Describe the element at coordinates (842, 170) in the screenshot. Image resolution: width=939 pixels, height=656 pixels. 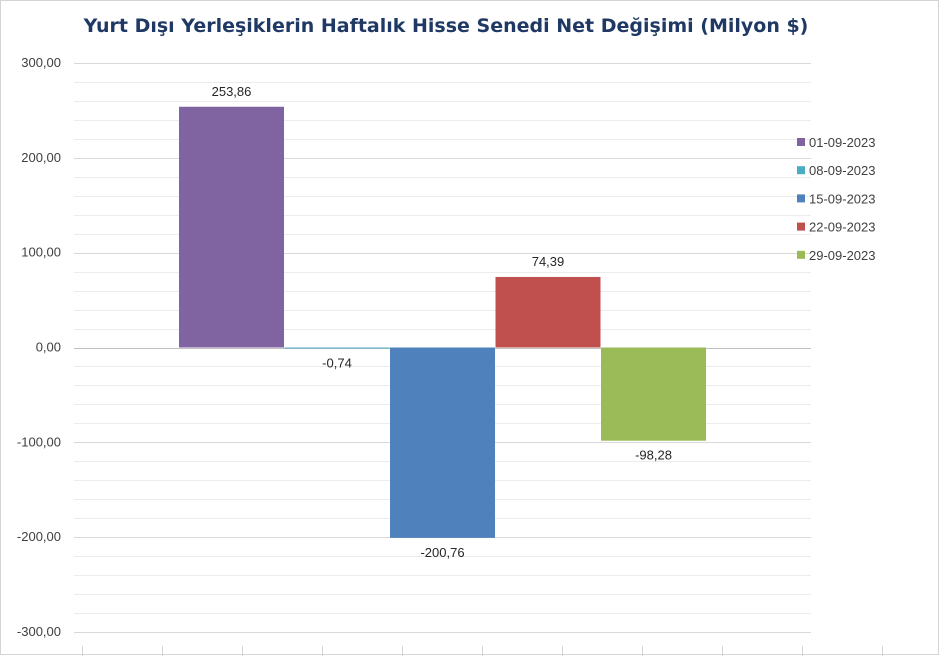
I see `legend-label: 08-09-2023` at that location.